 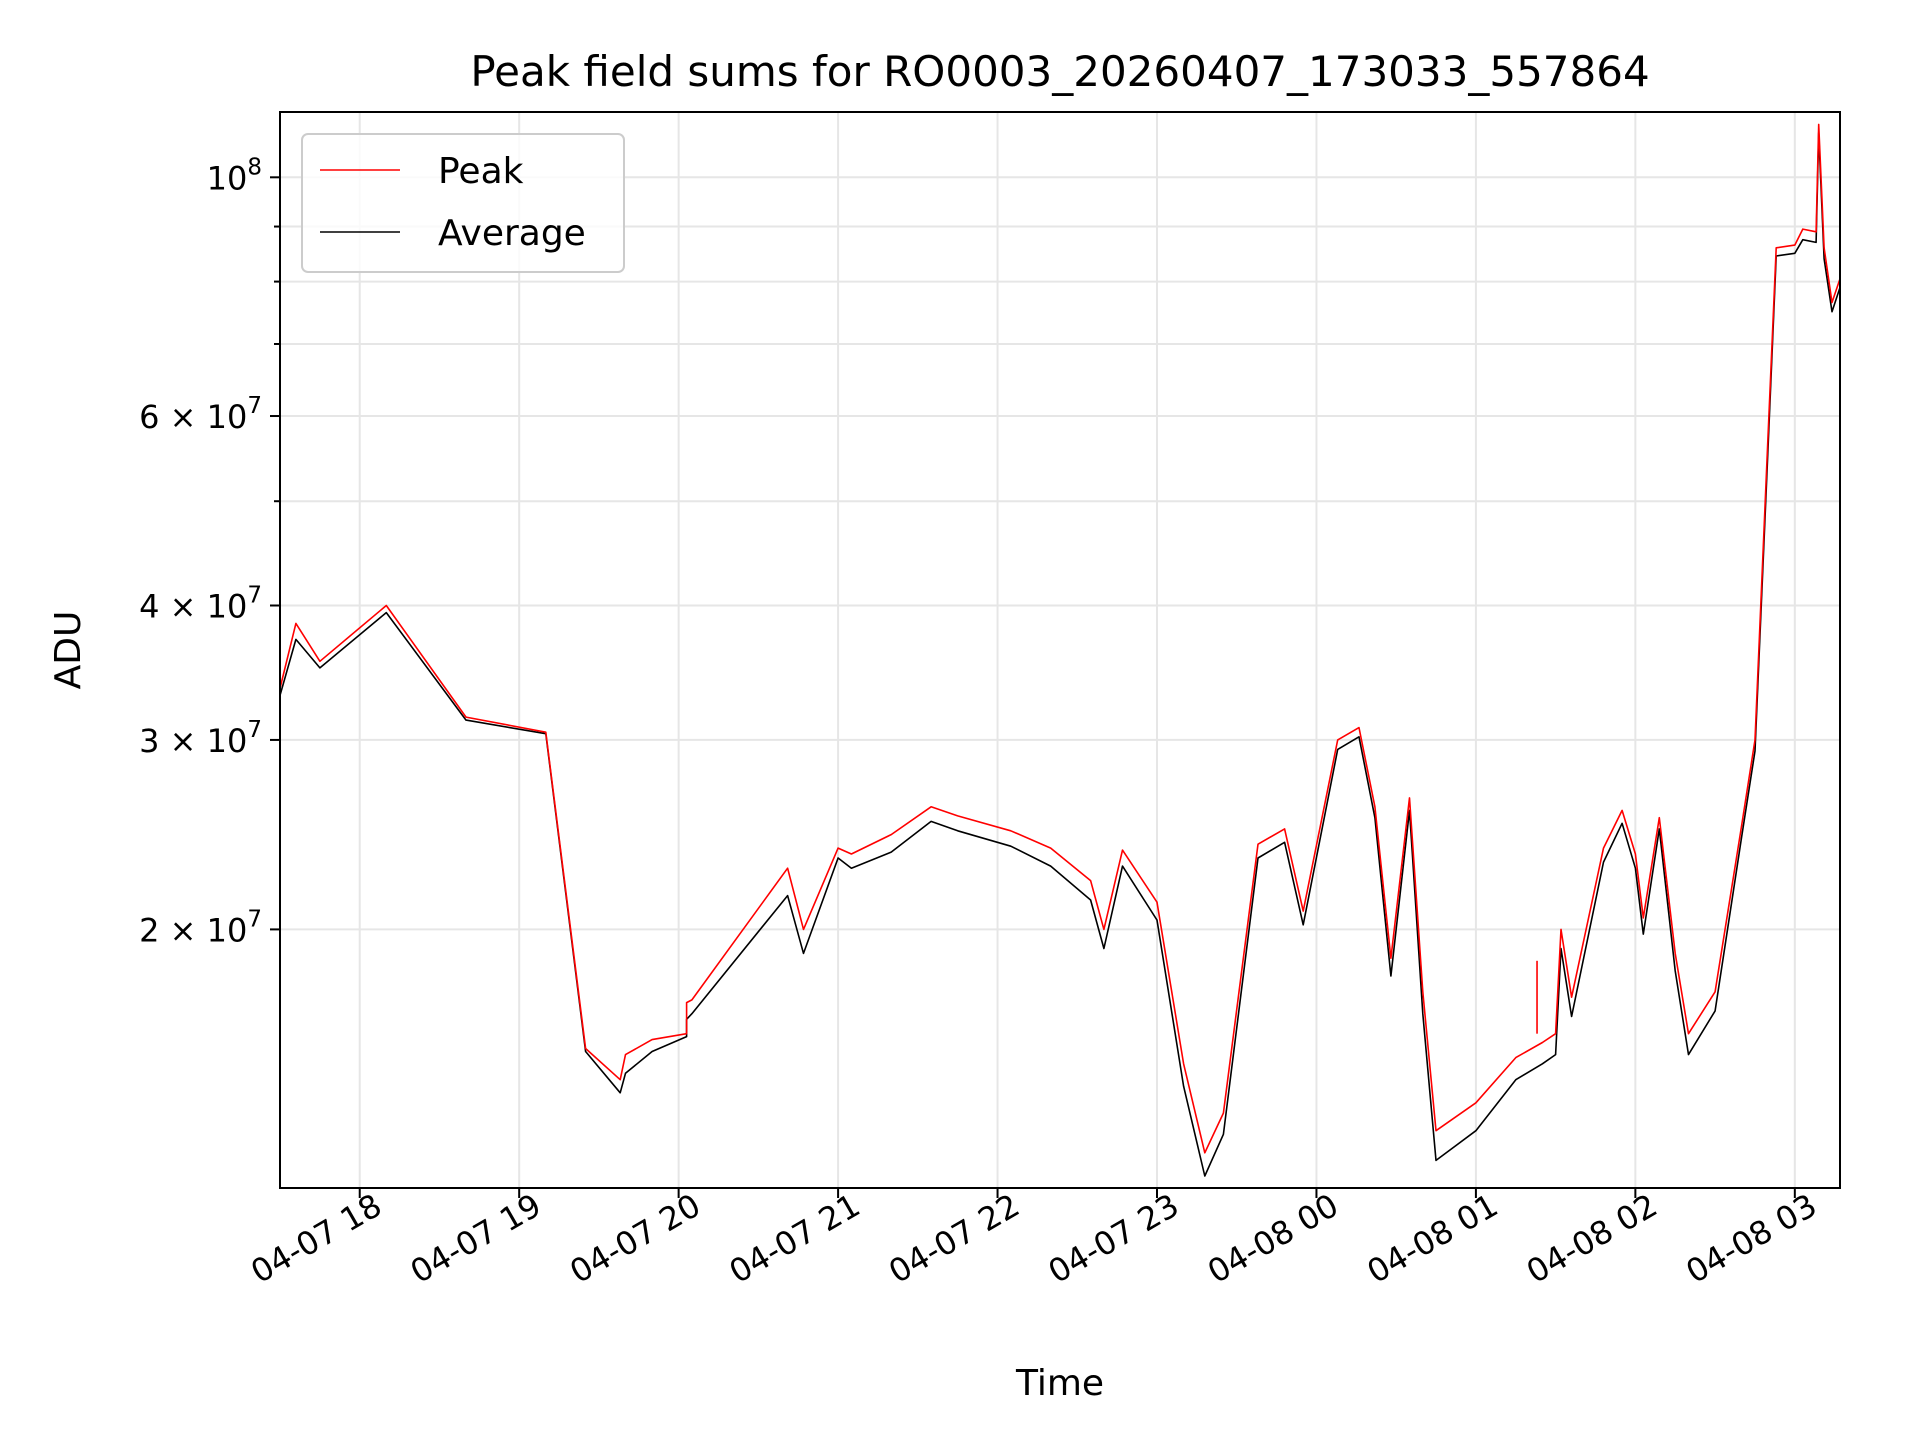 I want to click on legend-label-average: Average, so click(x=512, y=233).